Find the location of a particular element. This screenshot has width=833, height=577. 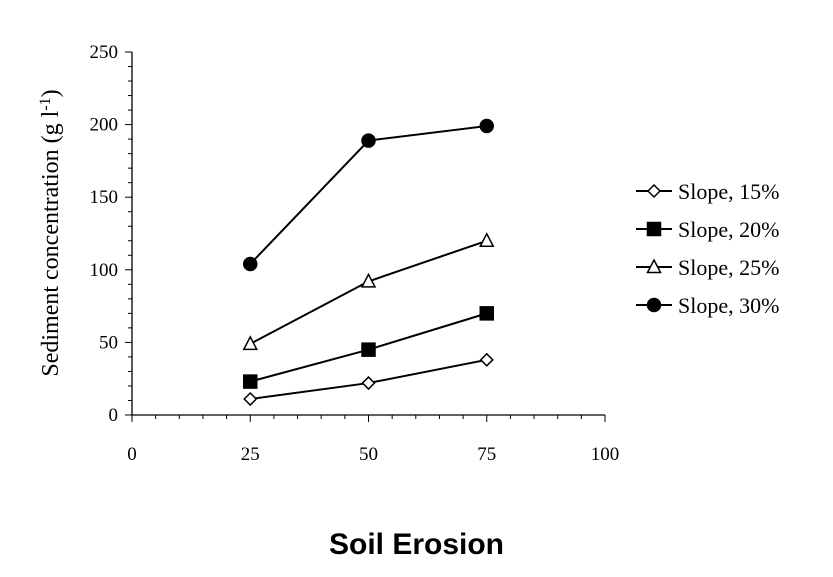

y-axis-label: Sediment concentration (g l-1) is located at coordinates (51, 232).